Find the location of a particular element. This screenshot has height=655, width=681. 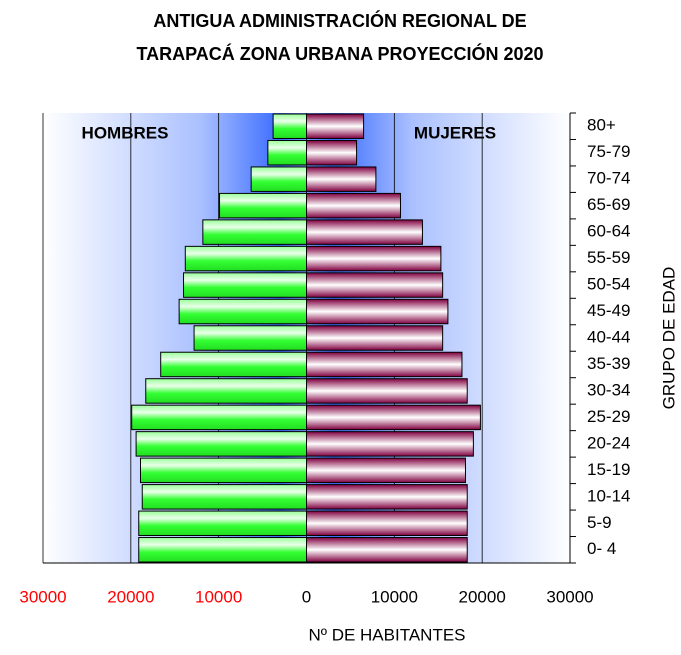

y-tick-label: 0- 4 is located at coordinates (601, 548).